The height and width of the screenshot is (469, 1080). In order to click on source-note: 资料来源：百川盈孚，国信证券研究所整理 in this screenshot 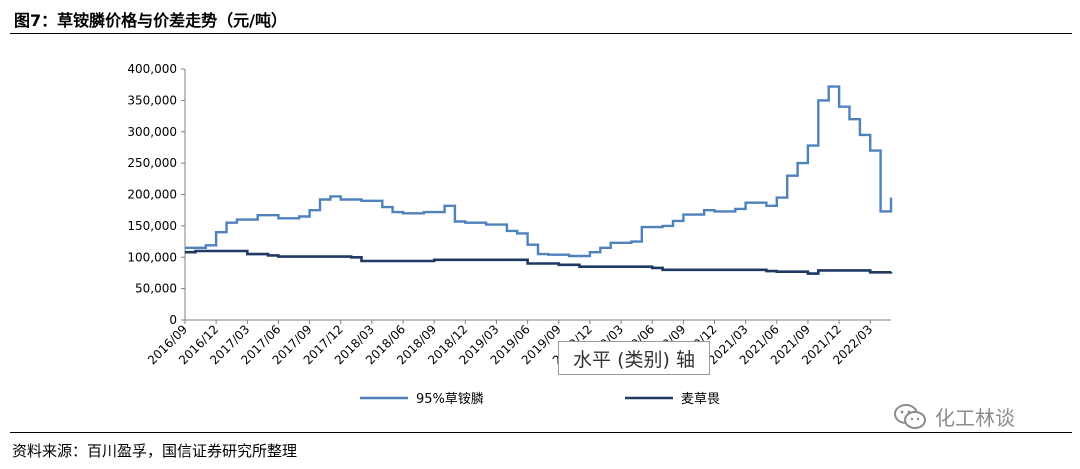, I will do `click(155, 451)`.